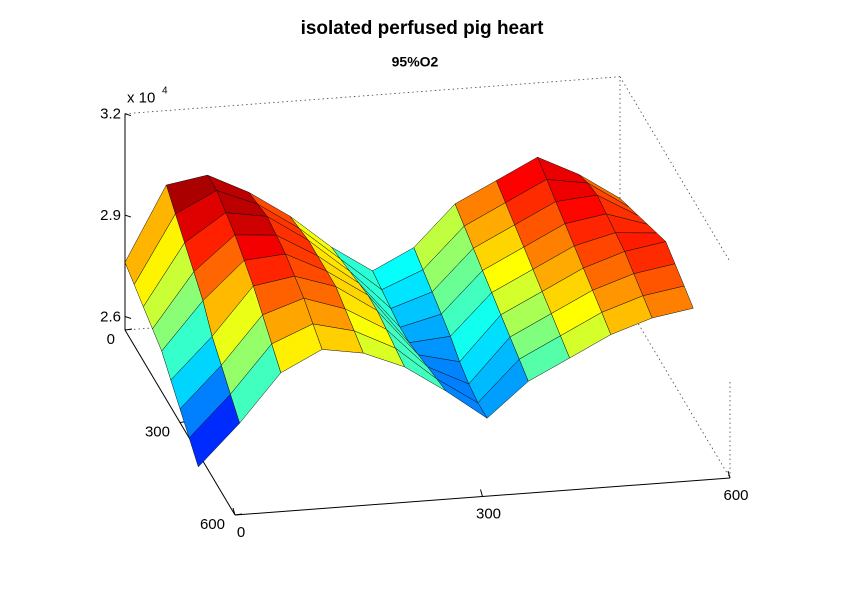 This screenshot has width=850, height=601. Describe the element at coordinates (110, 114) in the screenshot. I see `z-tick-label: 3.2` at that location.